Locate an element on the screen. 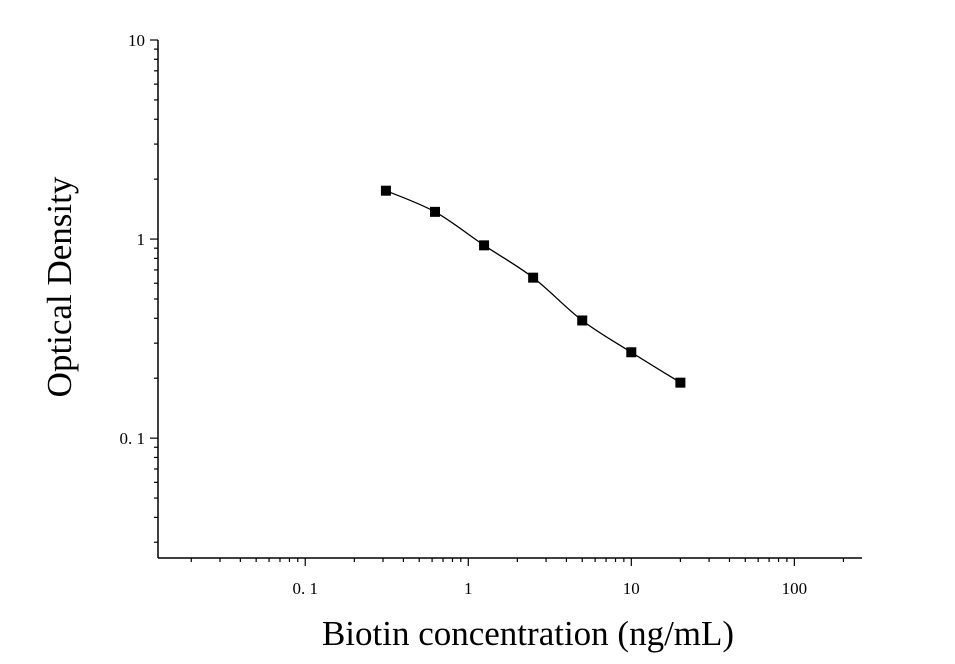 The image size is (955, 664). data-points is located at coordinates (533, 286).